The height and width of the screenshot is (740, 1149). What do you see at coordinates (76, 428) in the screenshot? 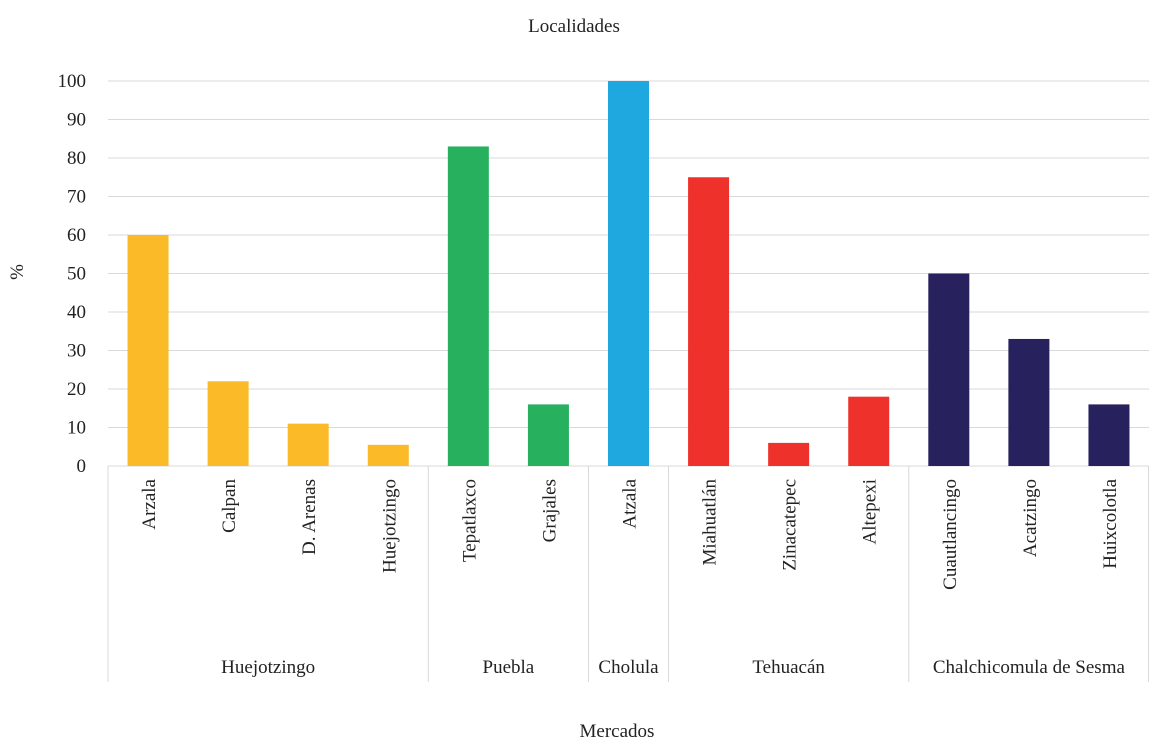
I see `y-tick-label: 10` at bounding box center [76, 428].